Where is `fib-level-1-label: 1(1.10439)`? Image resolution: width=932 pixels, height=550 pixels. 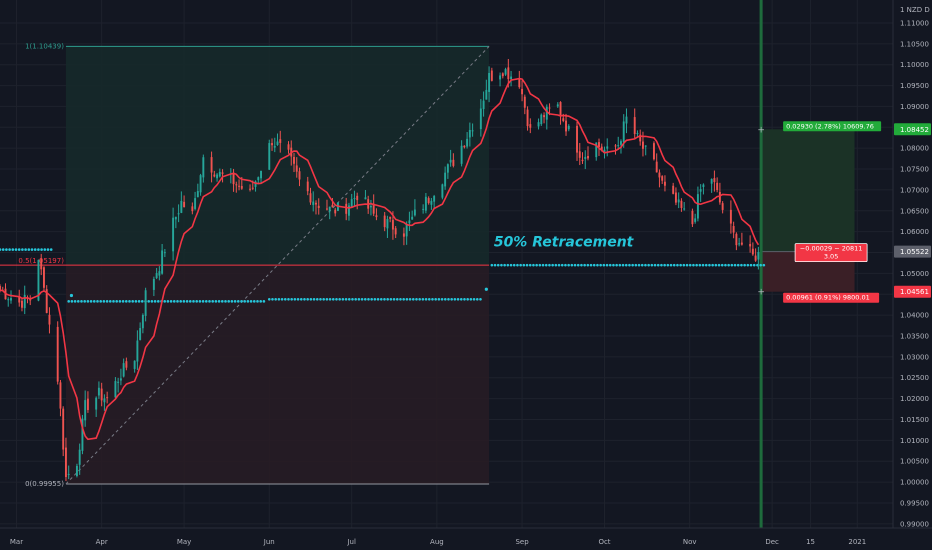 fib-level-1-label: 1(1.10439) is located at coordinates (44, 46).